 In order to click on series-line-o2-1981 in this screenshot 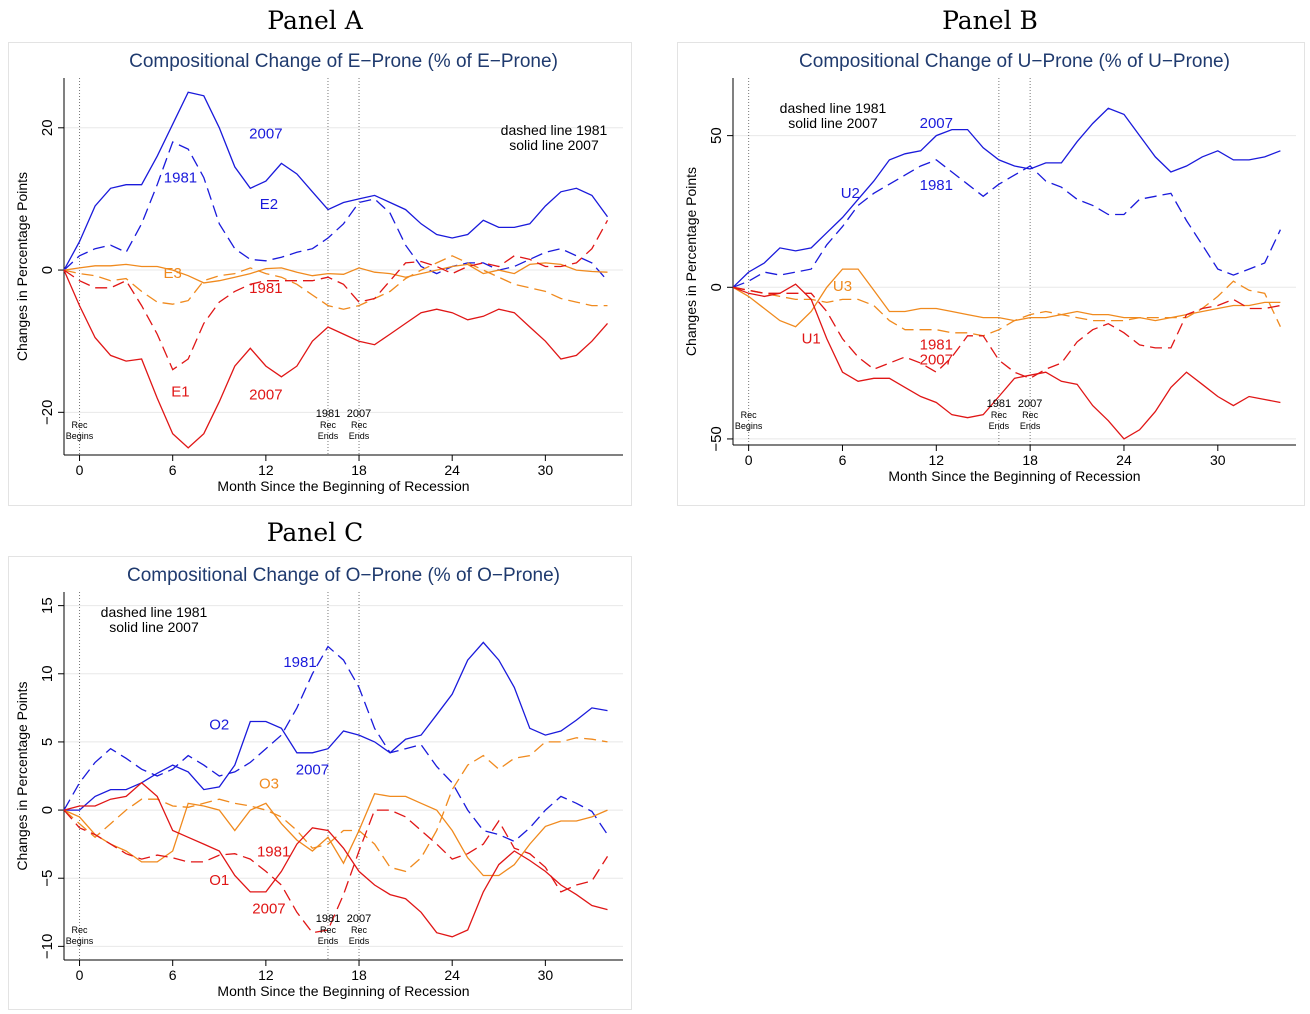, I will do `click(336, 744)`.